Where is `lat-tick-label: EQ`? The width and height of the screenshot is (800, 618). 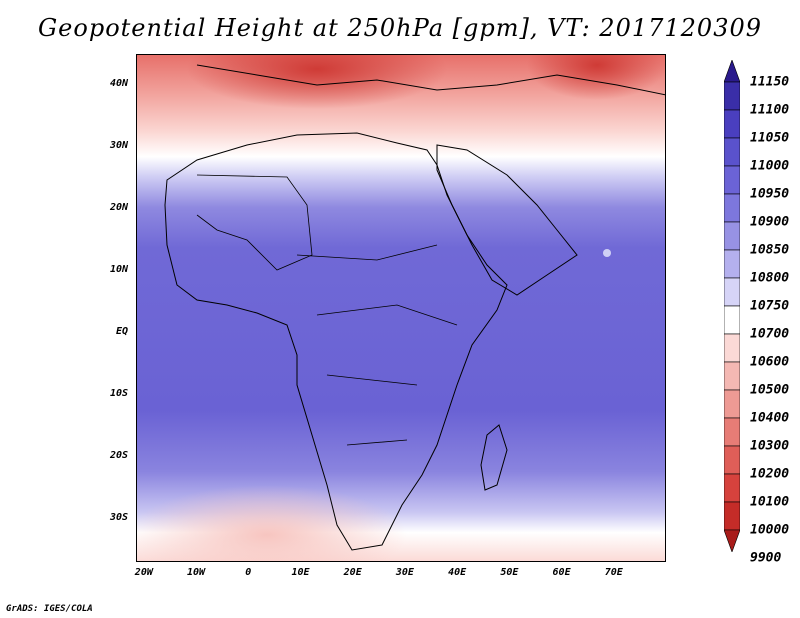 lat-tick-label: EQ is located at coordinates (121, 331).